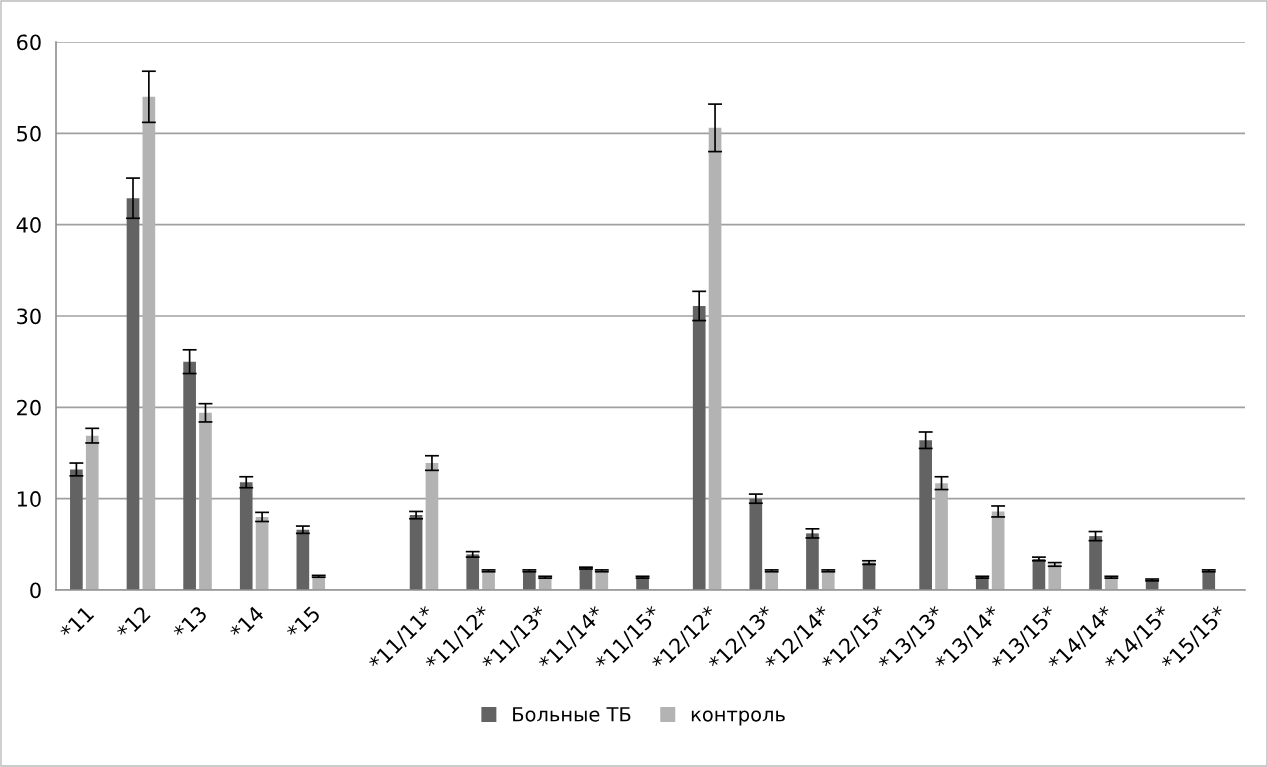 The height and width of the screenshot is (767, 1268). I want to click on y-tick-label: 40, so click(28, 225).